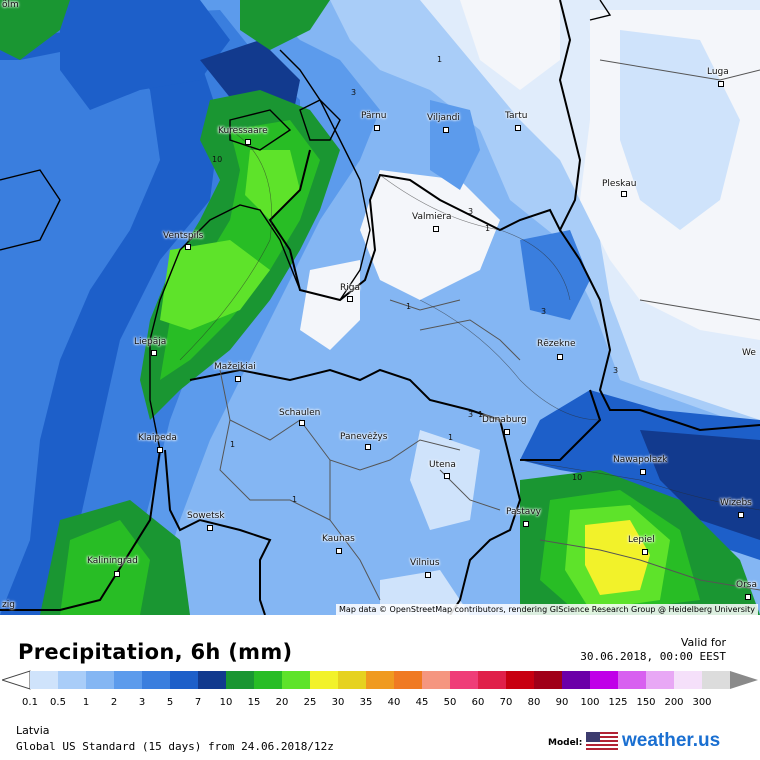  Describe the element at coordinates (112, 561) in the screenshot. I see `city-label: Kaliningrad` at that location.